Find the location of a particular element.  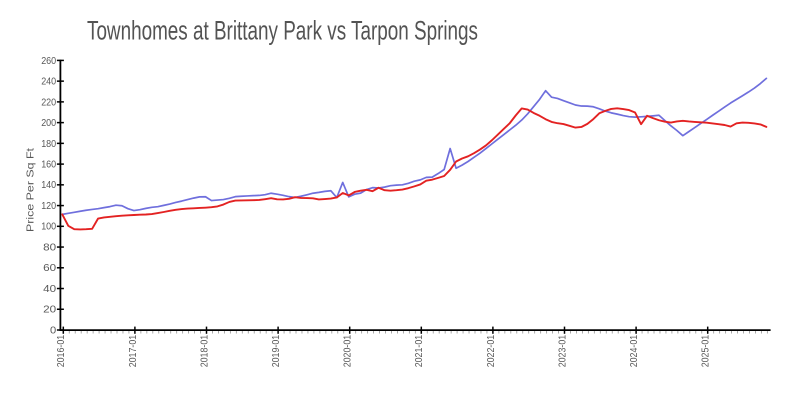

svg-text: 0 is located at coordinates (53, 330).